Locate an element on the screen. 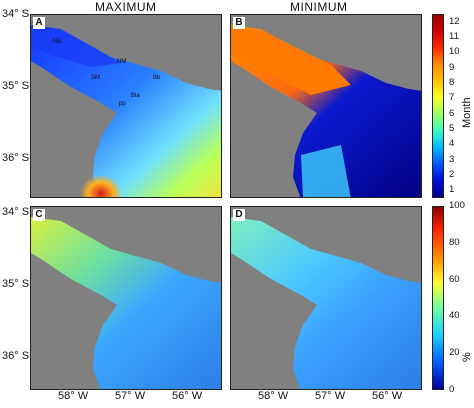 The width and height of the screenshot is (474, 408). month-tick-4: 4 is located at coordinates (452, 144).